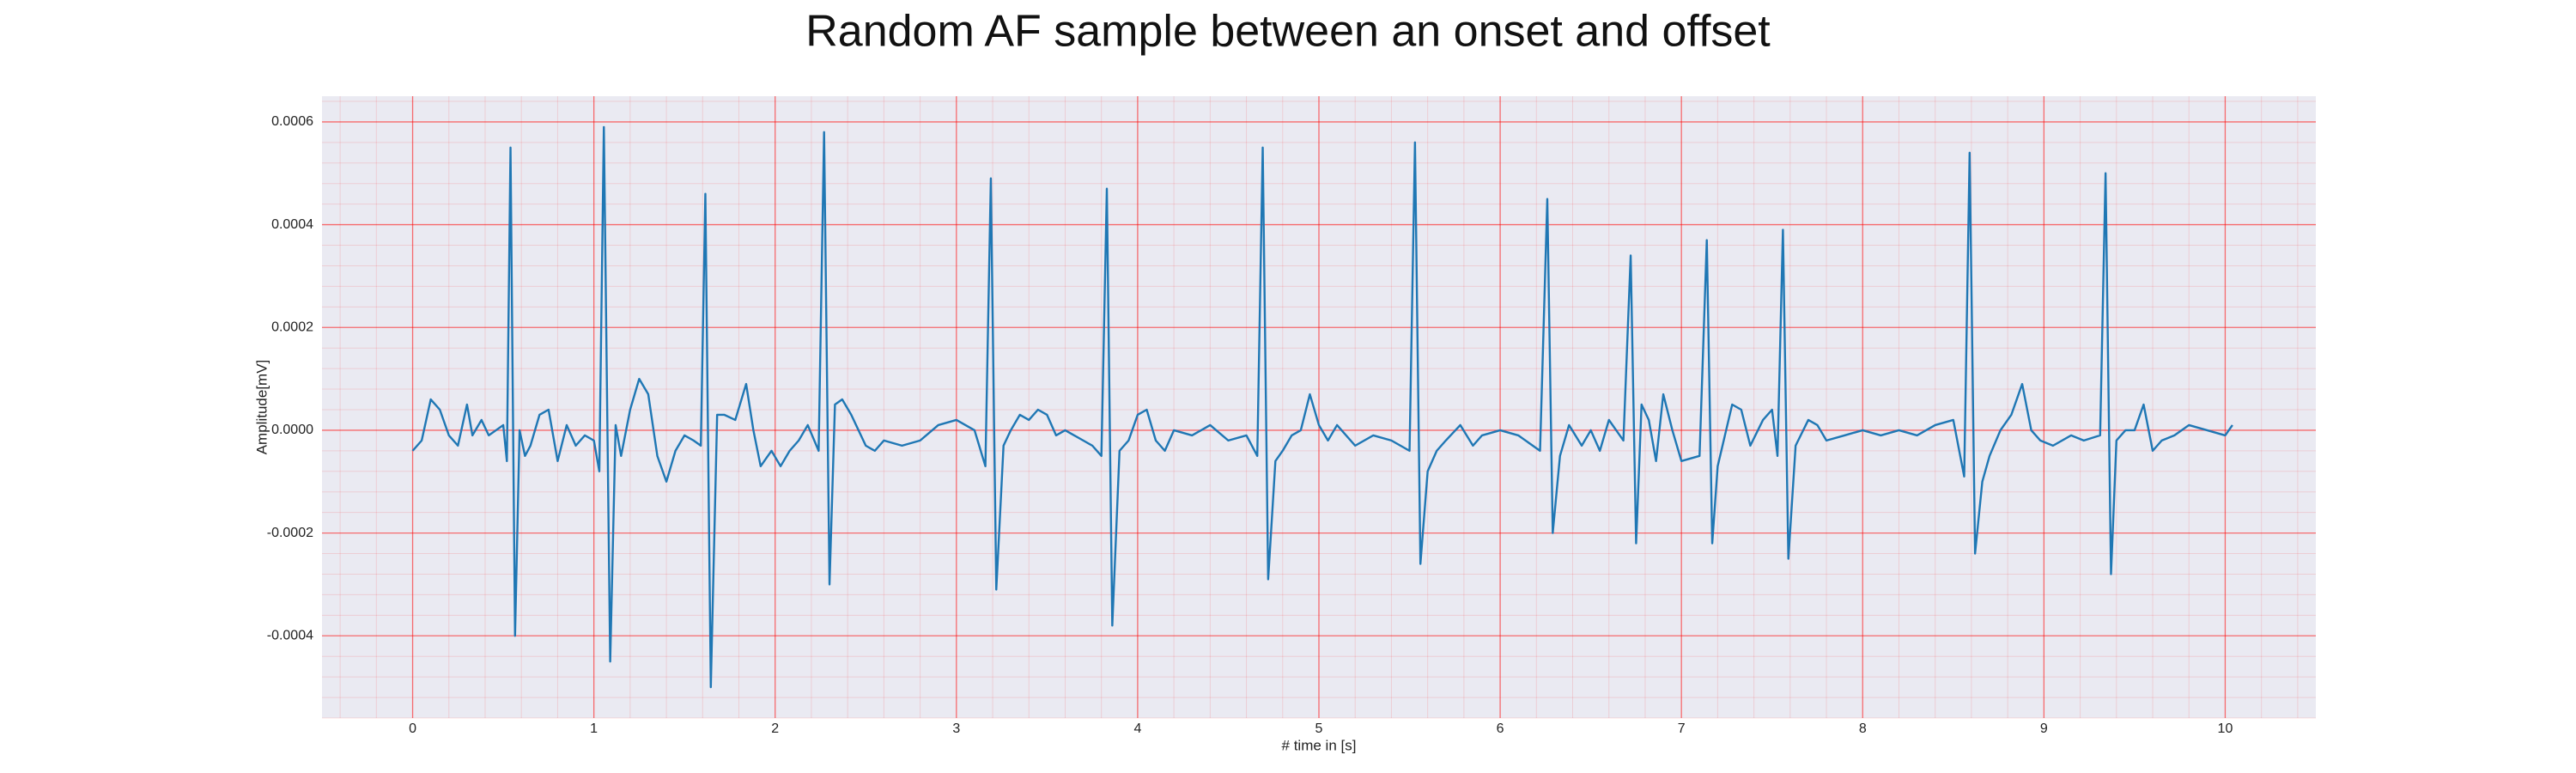  Describe the element at coordinates (594, 728) in the screenshot. I see `x-tick-label: 1` at that location.